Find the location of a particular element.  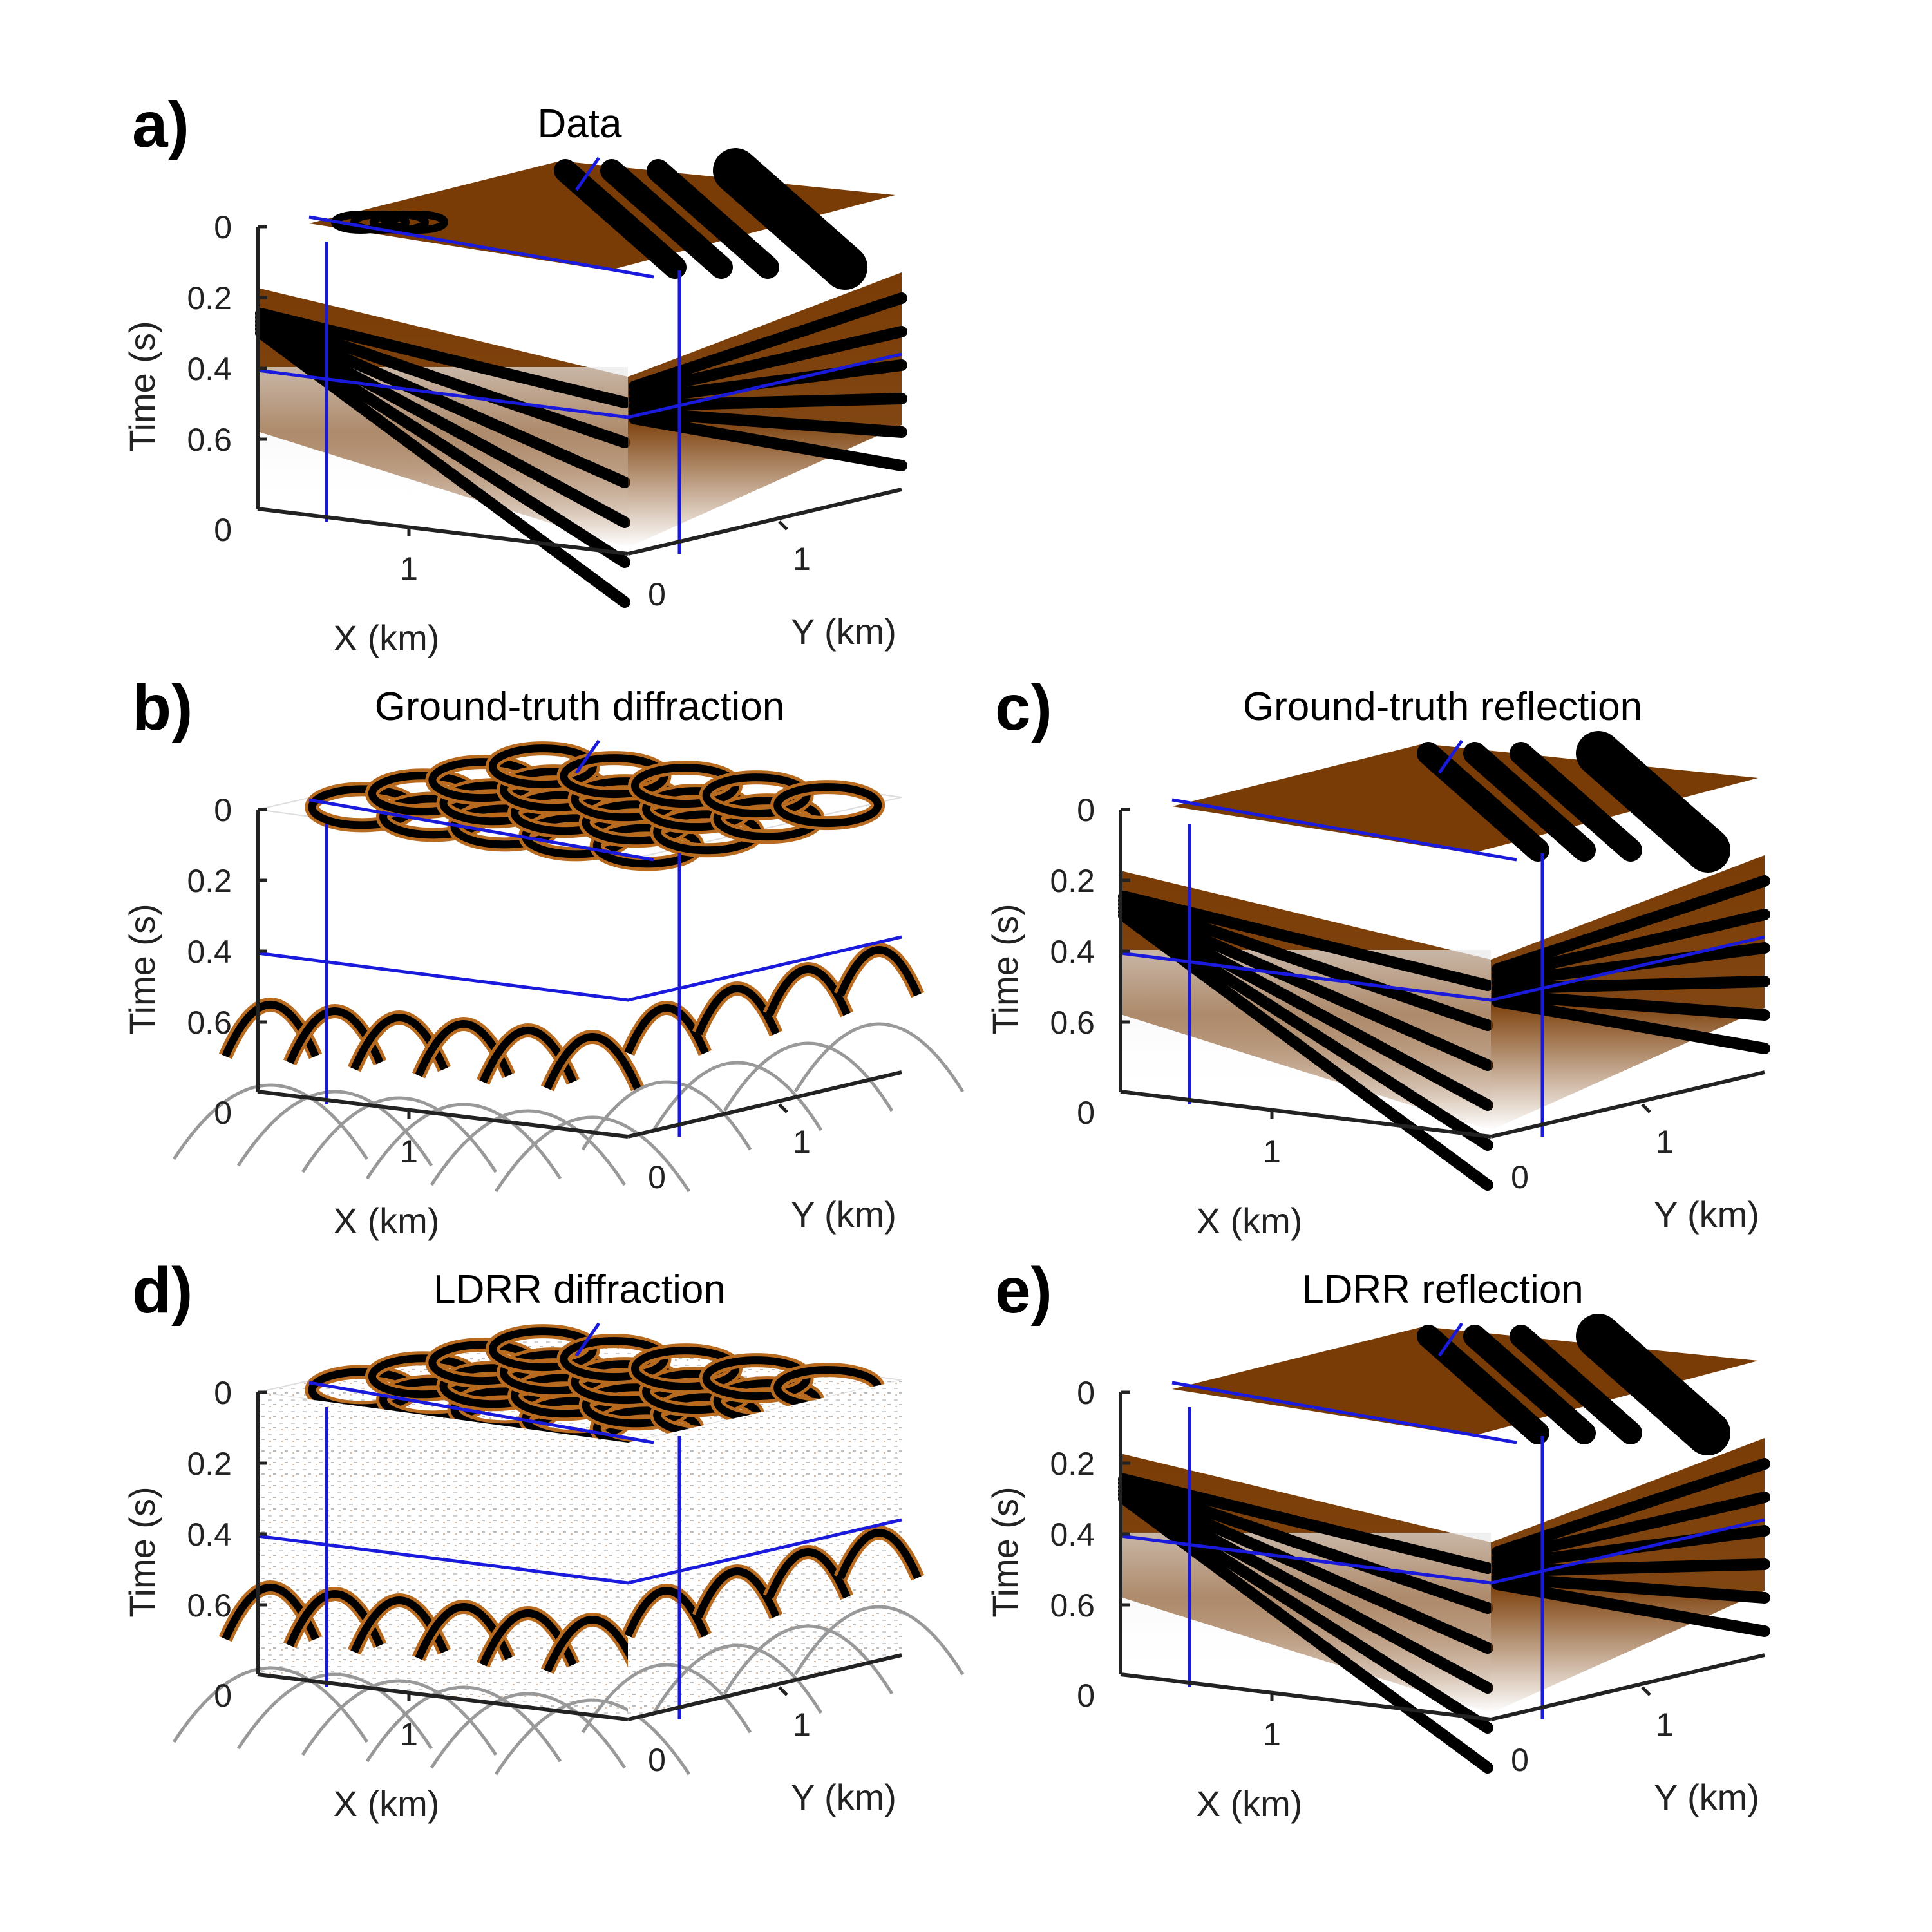

panel-e-title: LDRR reflection is located at coordinates (1443, 1289).